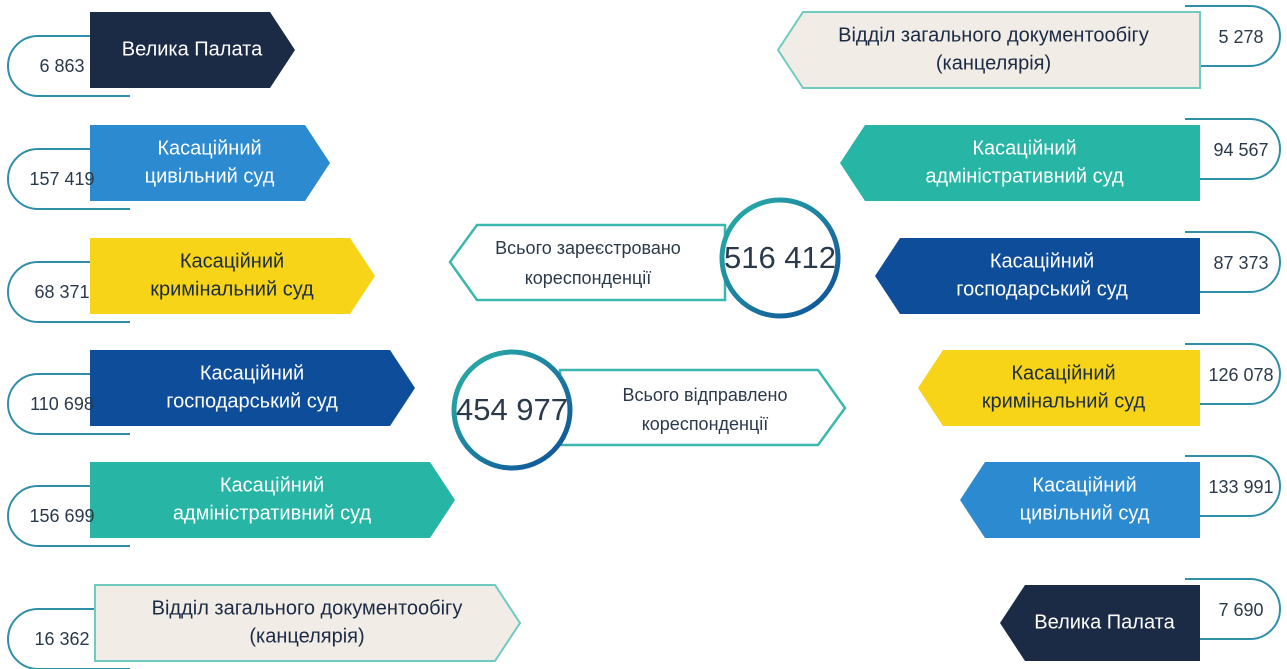 This screenshot has height=669, width=1287. I want to click on item-value: 157 419, so click(61, 179).